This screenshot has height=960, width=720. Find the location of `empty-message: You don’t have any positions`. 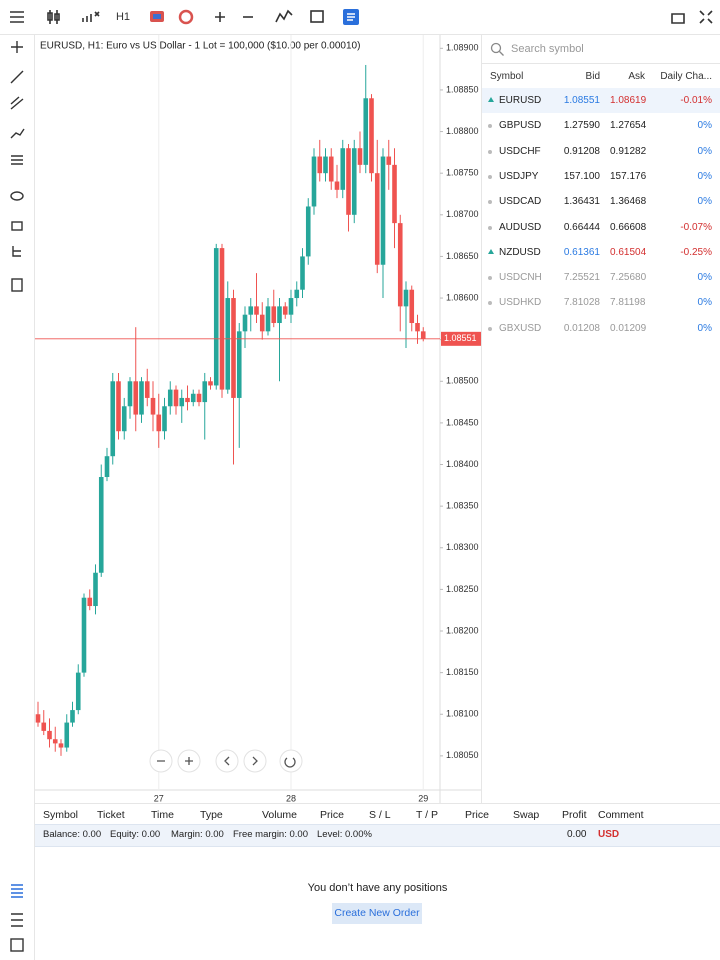

empty-message: You don’t have any positions is located at coordinates (377, 888).